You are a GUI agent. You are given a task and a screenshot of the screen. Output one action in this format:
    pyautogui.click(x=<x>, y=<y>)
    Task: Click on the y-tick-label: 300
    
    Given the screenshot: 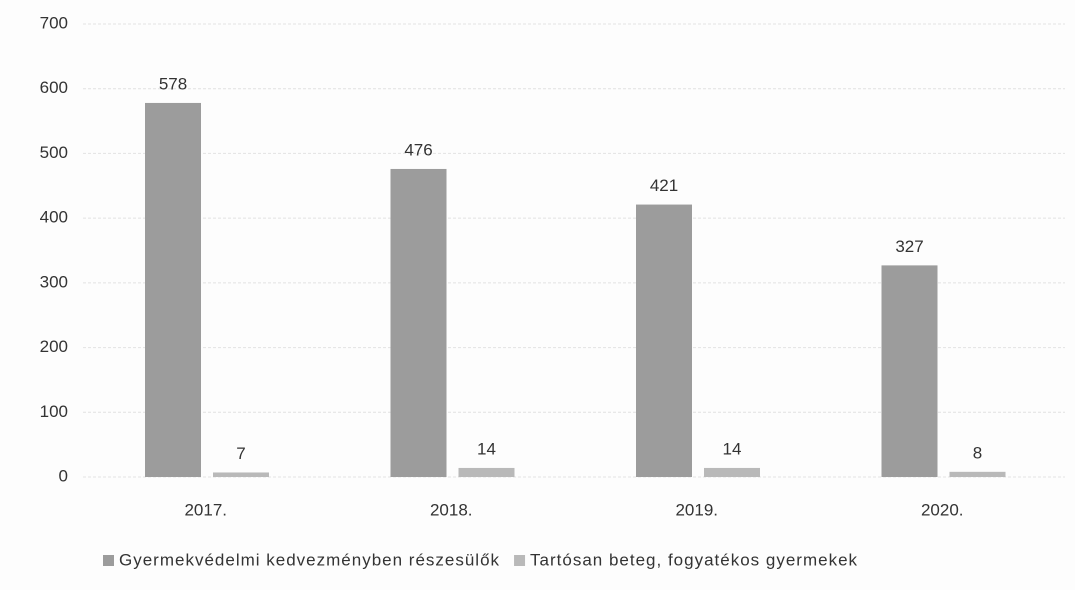 What is the action you would take?
    pyautogui.click(x=54, y=281)
    